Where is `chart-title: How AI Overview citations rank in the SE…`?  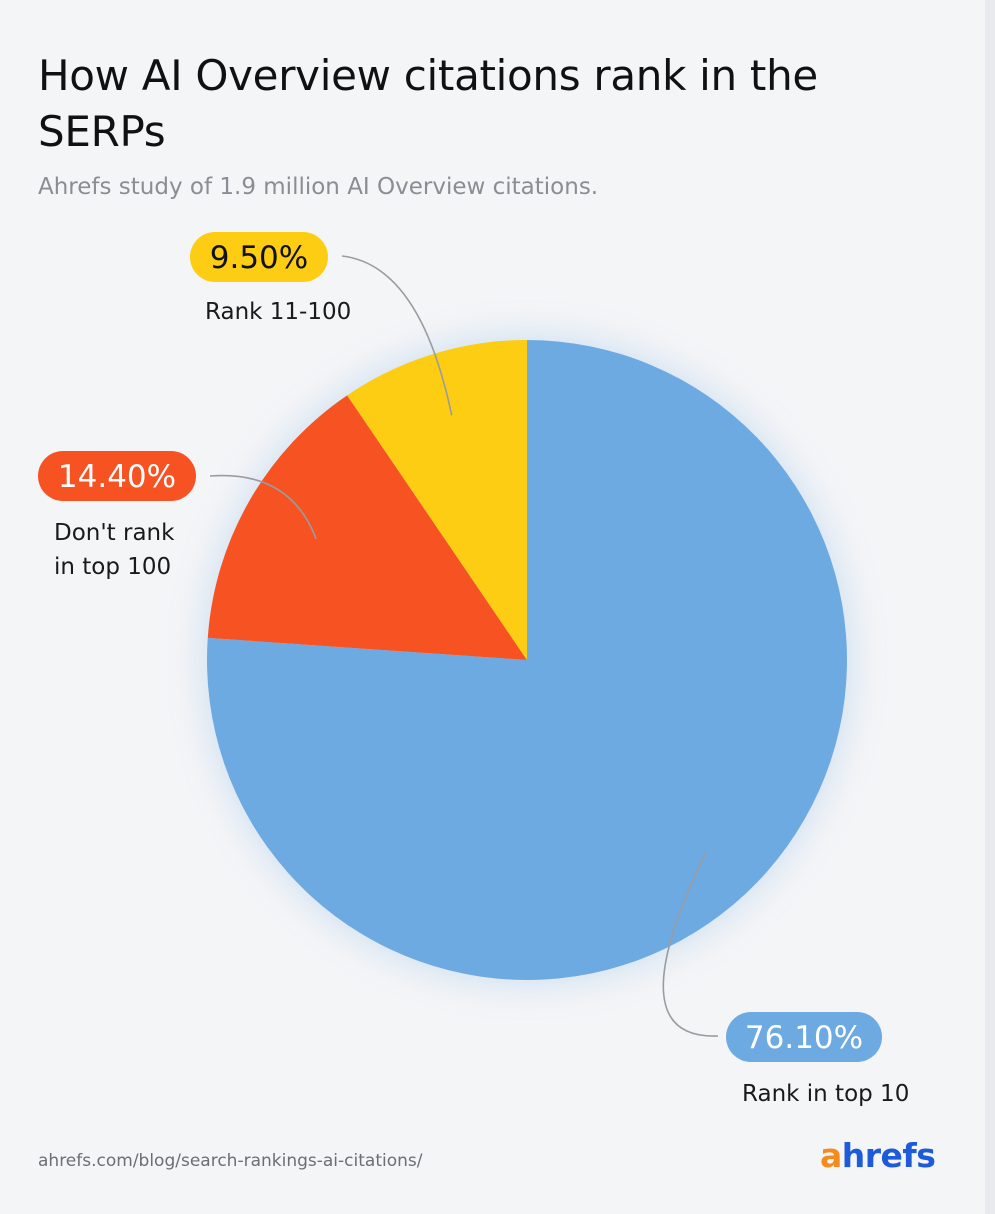 chart-title: How AI Overview citations rank in the SE… is located at coordinates (428, 103).